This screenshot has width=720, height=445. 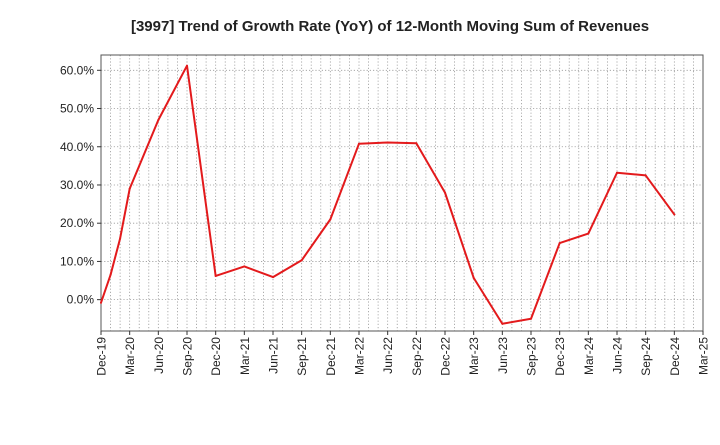 What do you see at coordinates (216, 356) in the screenshot?
I see `x-tick-label: Dec-20` at bounding box center [216, 356].